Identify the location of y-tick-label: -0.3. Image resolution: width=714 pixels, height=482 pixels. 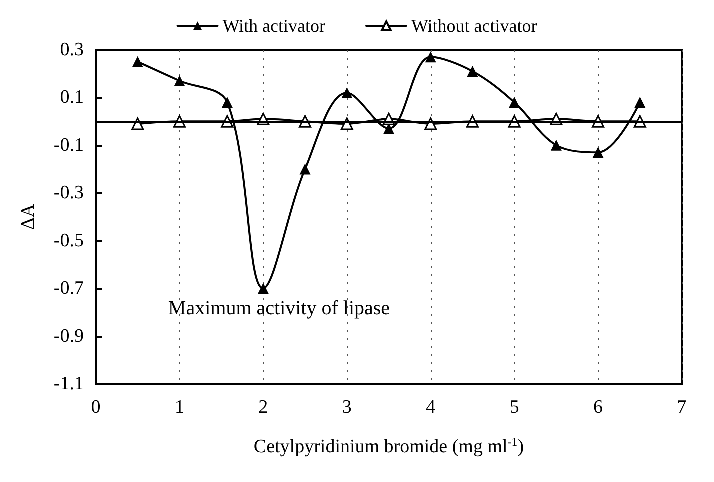
(69, 193).